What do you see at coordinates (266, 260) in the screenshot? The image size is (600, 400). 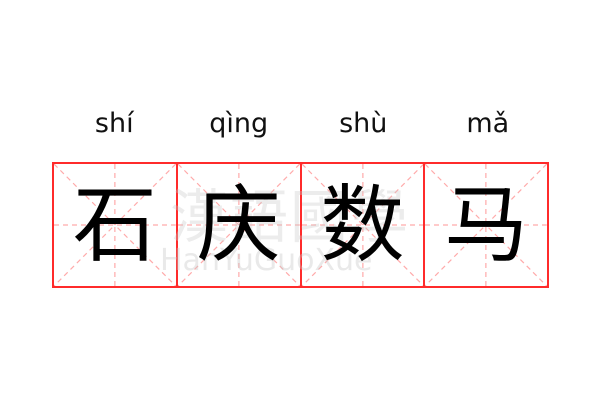 I see `watermark-latin: HanYuGuoXue` at bounding box center [266, 260].